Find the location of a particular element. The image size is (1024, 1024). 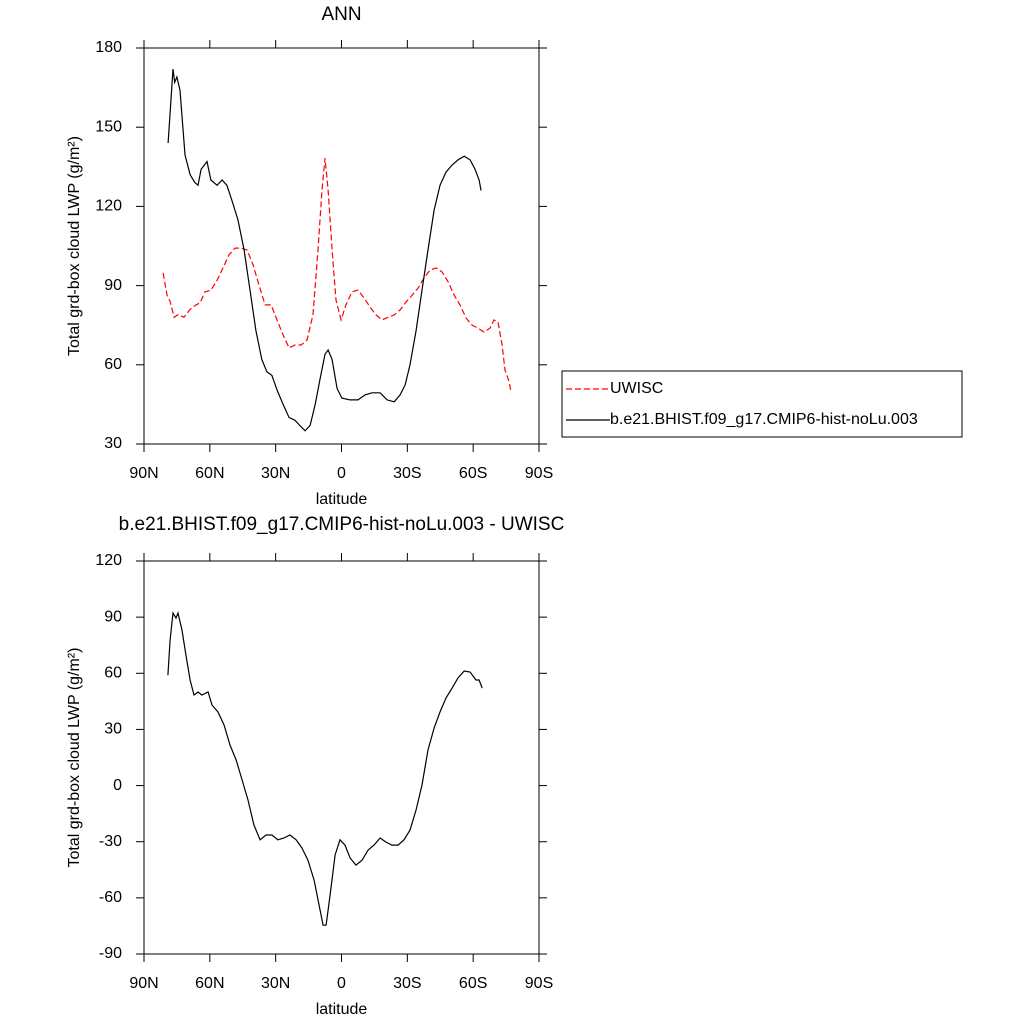

legend-label: UWISC is located at coordinates (636, 388).